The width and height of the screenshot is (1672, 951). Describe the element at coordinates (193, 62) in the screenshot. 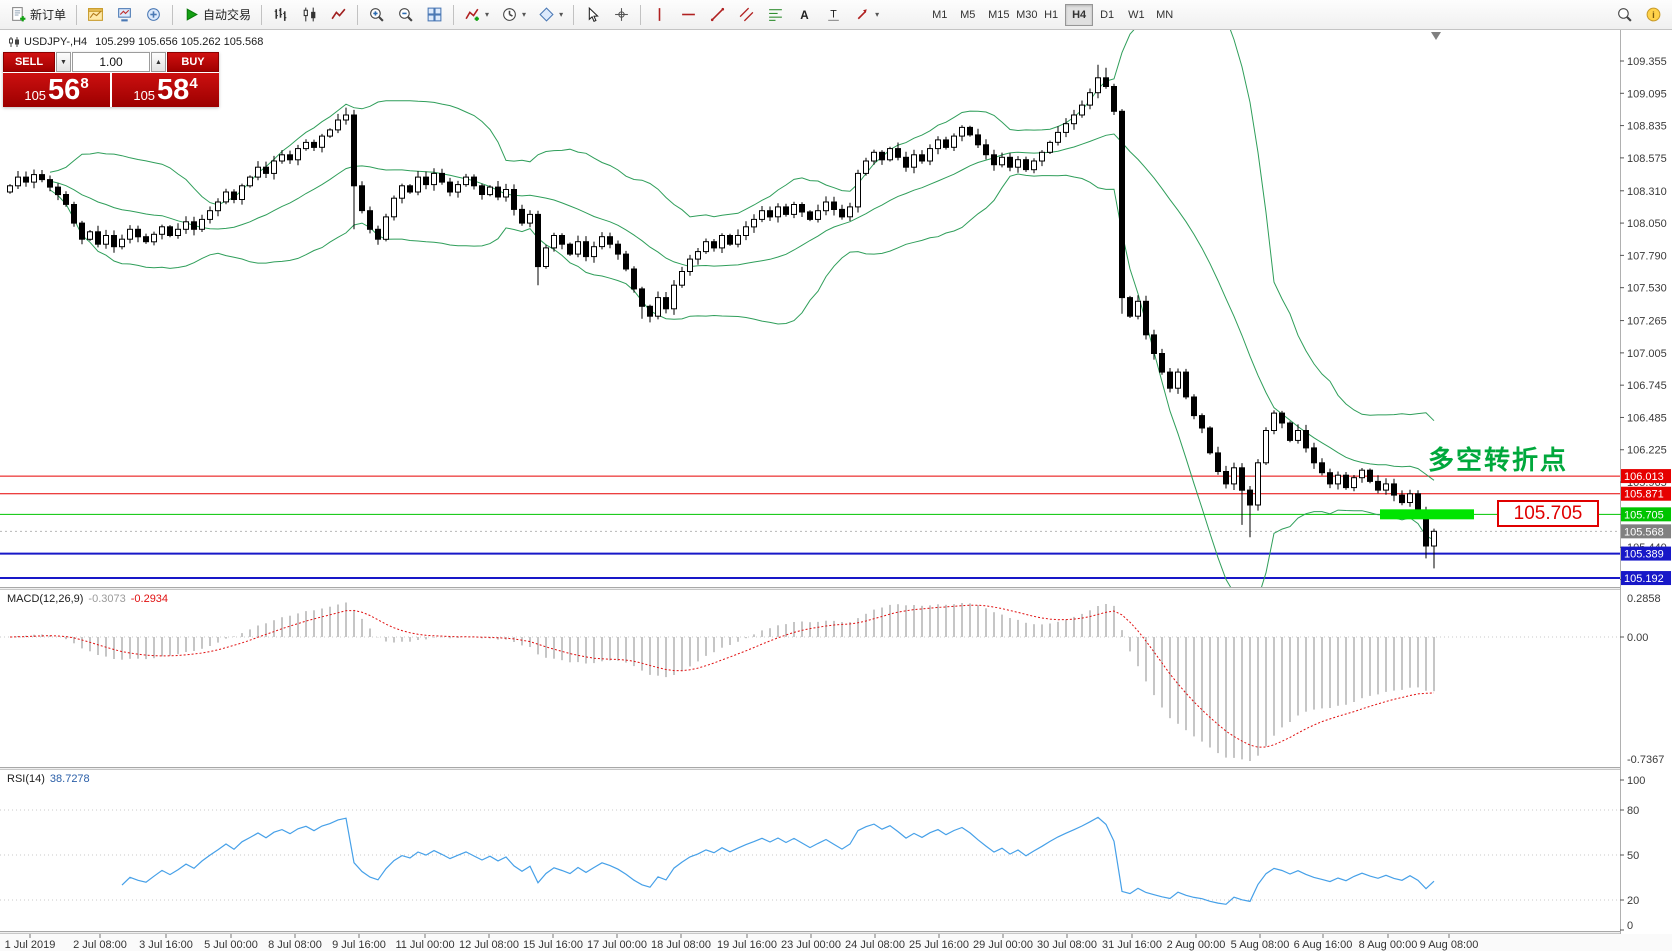

I see `buy-button: BUY` at that location.